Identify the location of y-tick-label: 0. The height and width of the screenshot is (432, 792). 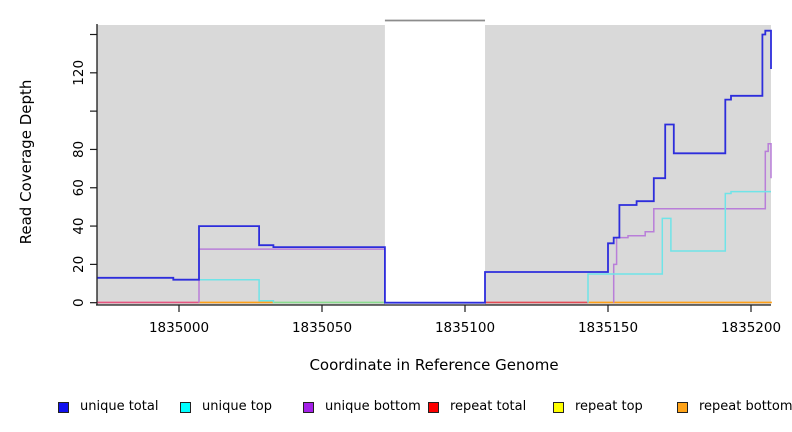
(79, 302).